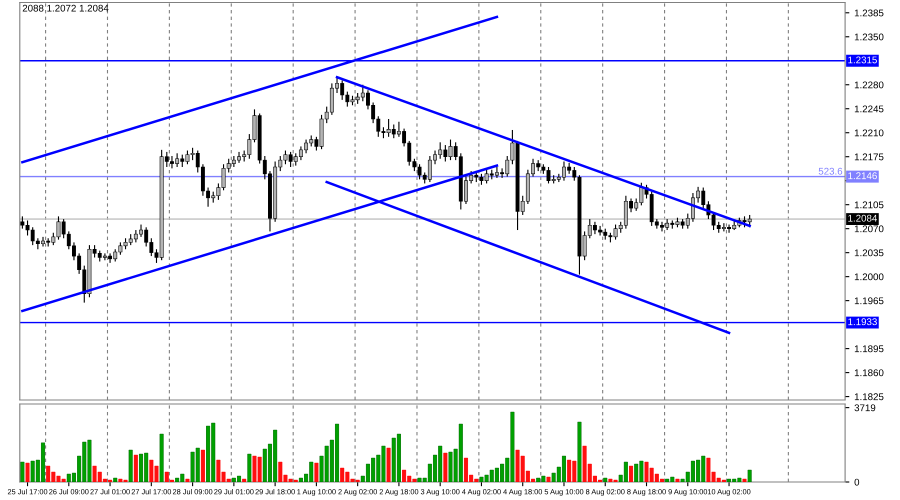 The height and width of the screenshot is (500, 900). Describe the element at coordinates (869, 37) in the screenshot. I see `y-tick-label: 1.2350` at that location.